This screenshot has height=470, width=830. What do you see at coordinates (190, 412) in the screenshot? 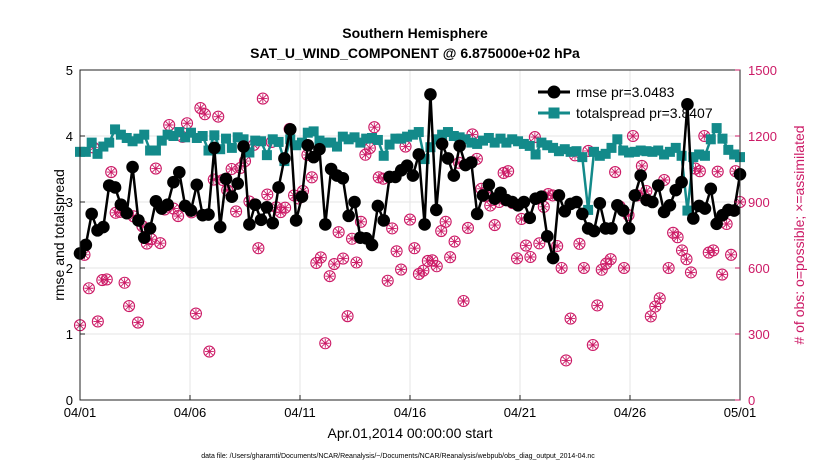
I see `x-tick-label: 04/06` at bounding box center [190, 412].